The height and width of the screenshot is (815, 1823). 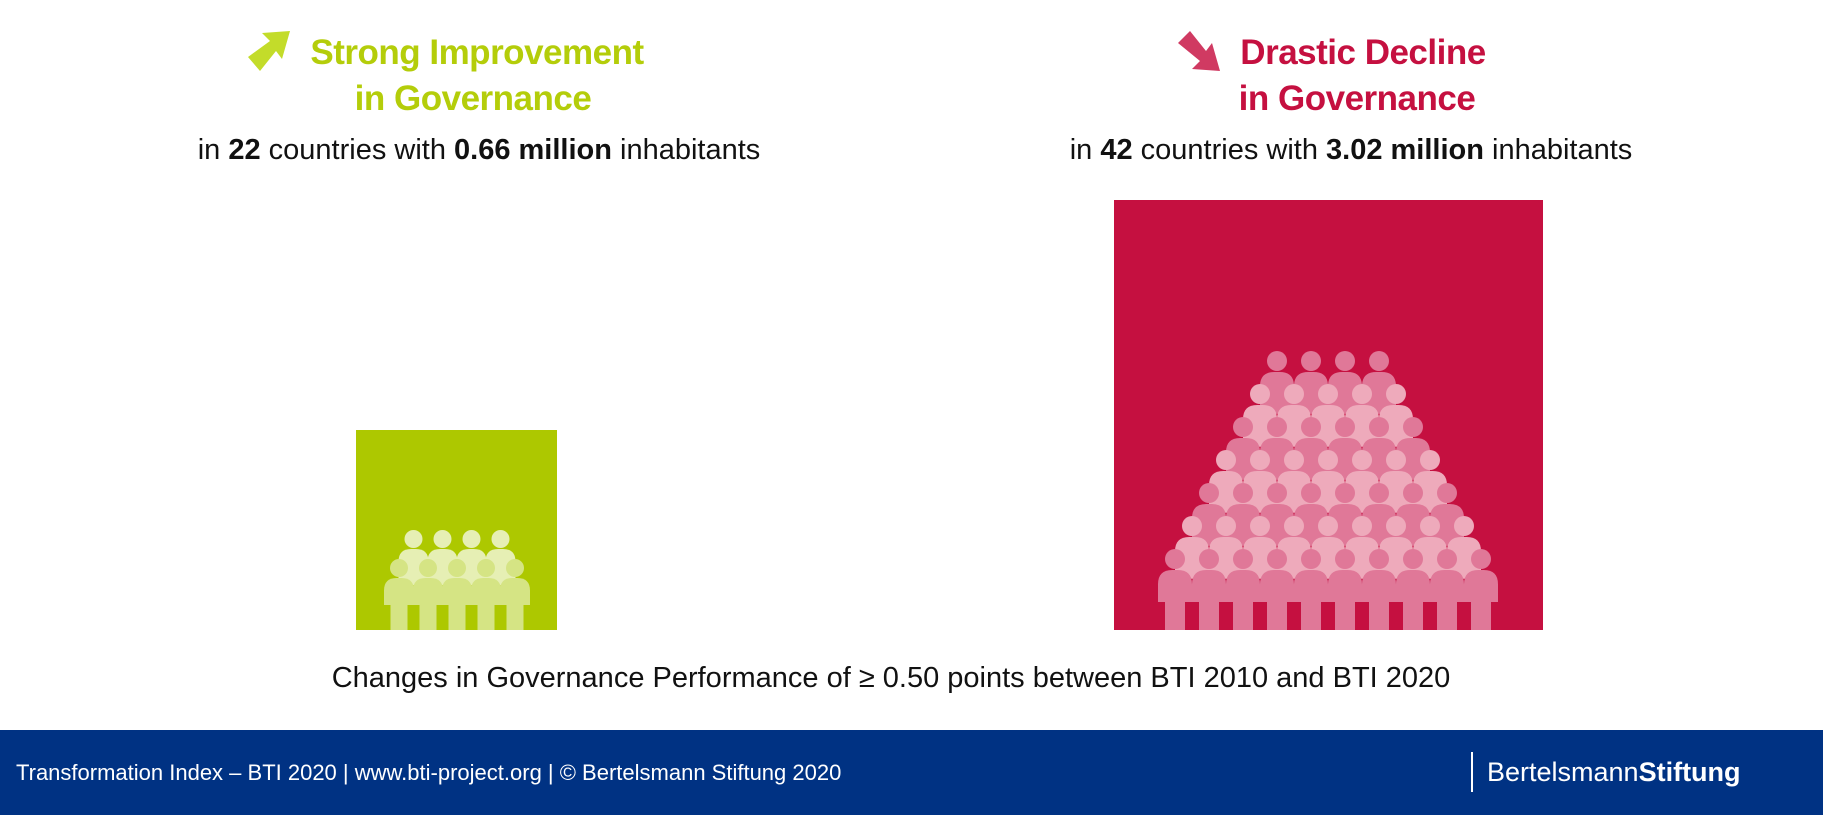 What do you see at coordinates (1363, 52) in the screenshot?
I see `decline-title-line1: Drastic Decline` at bounding box center [1363, 52].